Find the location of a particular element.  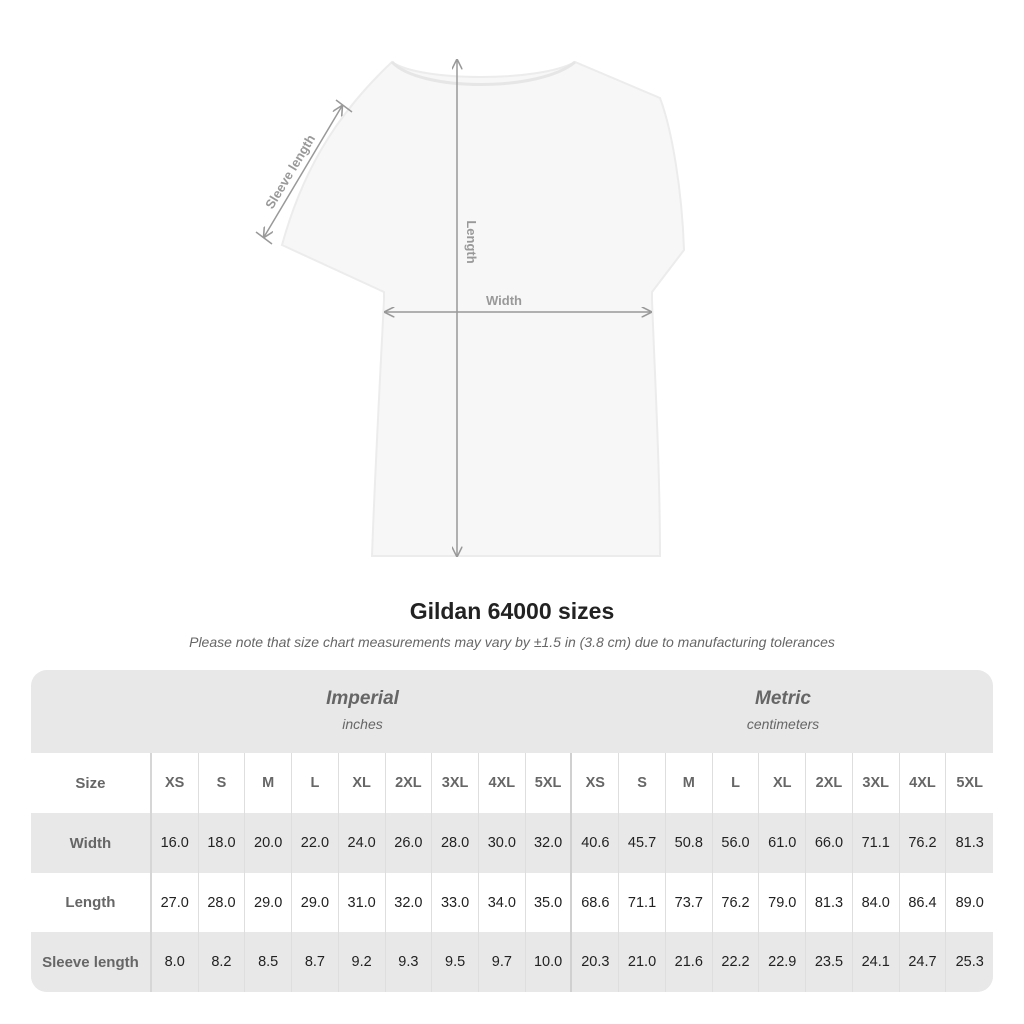

value-cell: 24.1 is located at coordinates (876, 962).